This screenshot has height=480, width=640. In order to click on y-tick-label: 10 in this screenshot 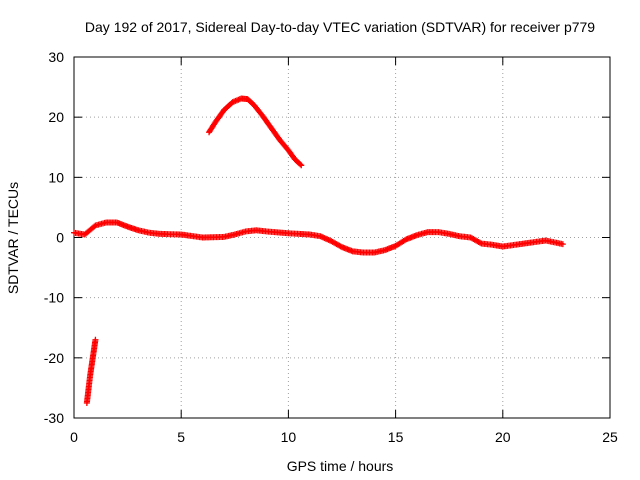, I will do `click(56, 177)`.